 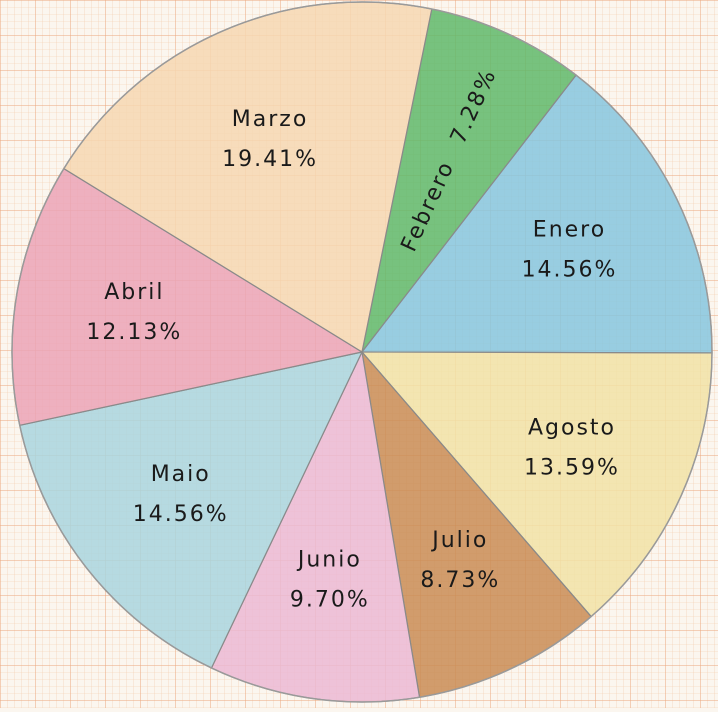 What do you see at coordinates (460, 580) in the screenshot?
I see `value-label: 8.73%` at bounding box center [460, 580].